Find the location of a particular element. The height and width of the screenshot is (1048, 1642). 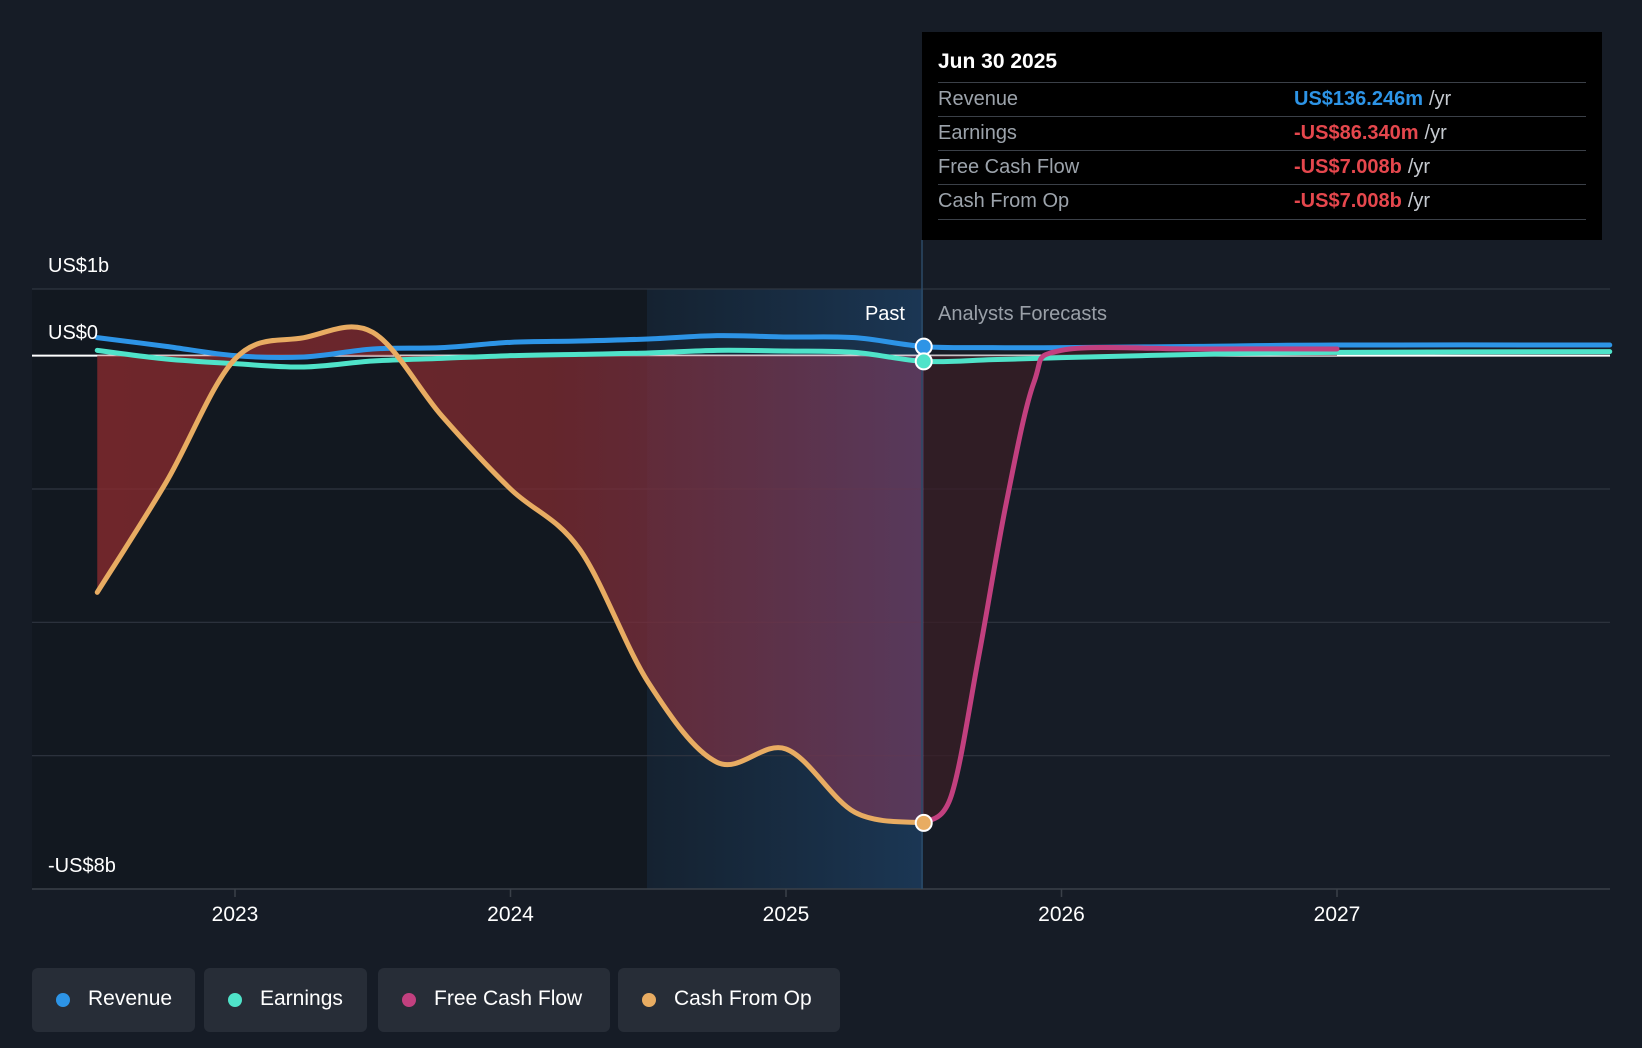

free-cash-flow-area is located at coordinates (1130, 585).